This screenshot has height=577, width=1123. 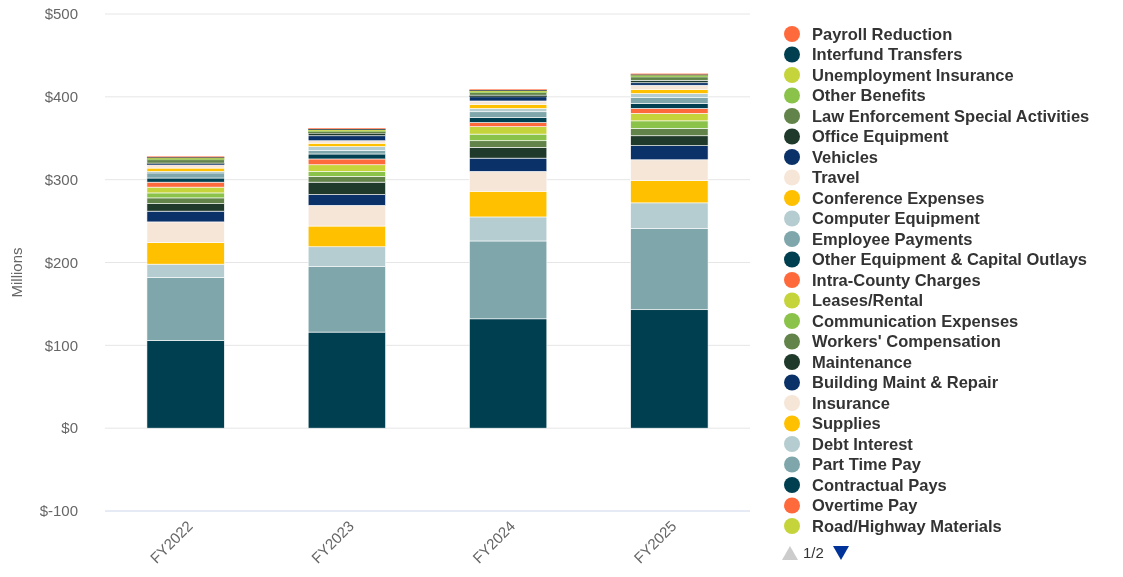 I want to click on legend-label: Maintenance, so click(x=862, y=361).